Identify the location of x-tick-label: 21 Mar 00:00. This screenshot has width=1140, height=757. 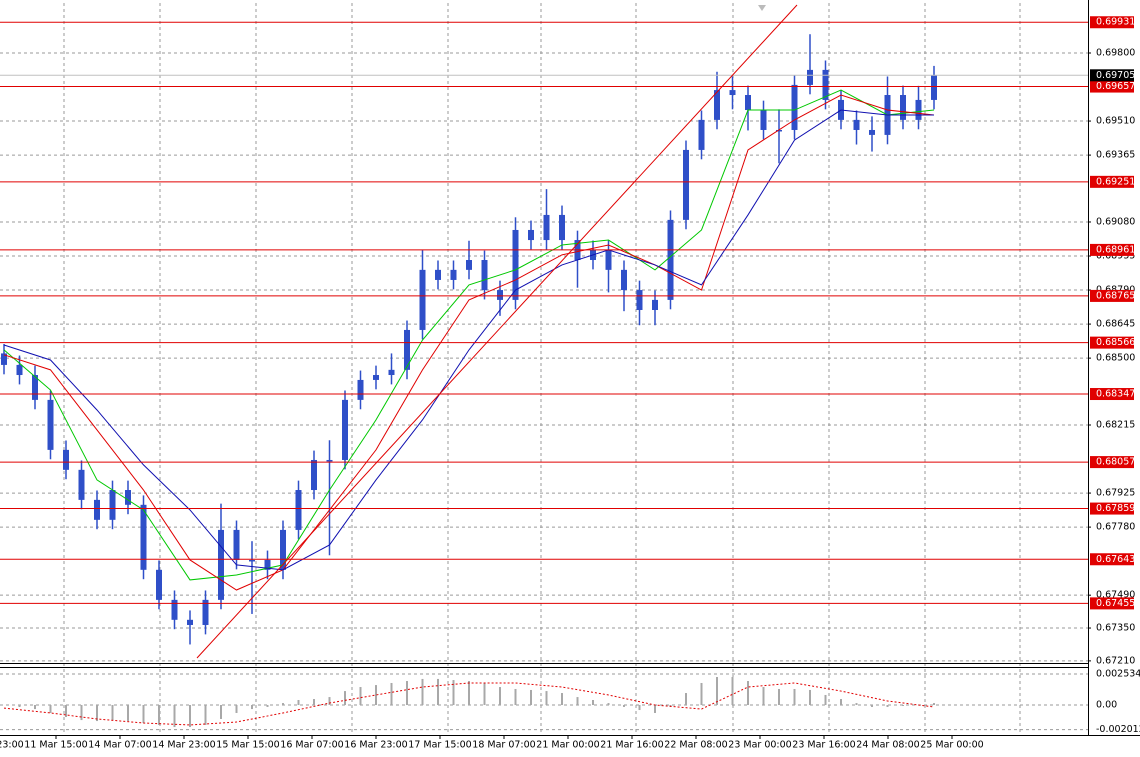
(567, 745).